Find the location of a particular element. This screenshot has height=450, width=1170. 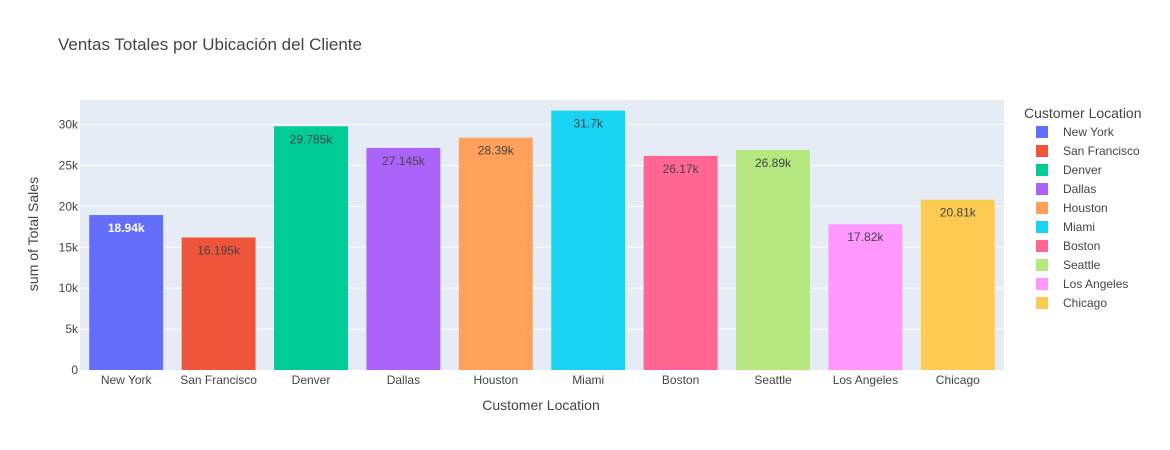

y-axis-title: sum of Total Sales is located at coordinates (33, 234).